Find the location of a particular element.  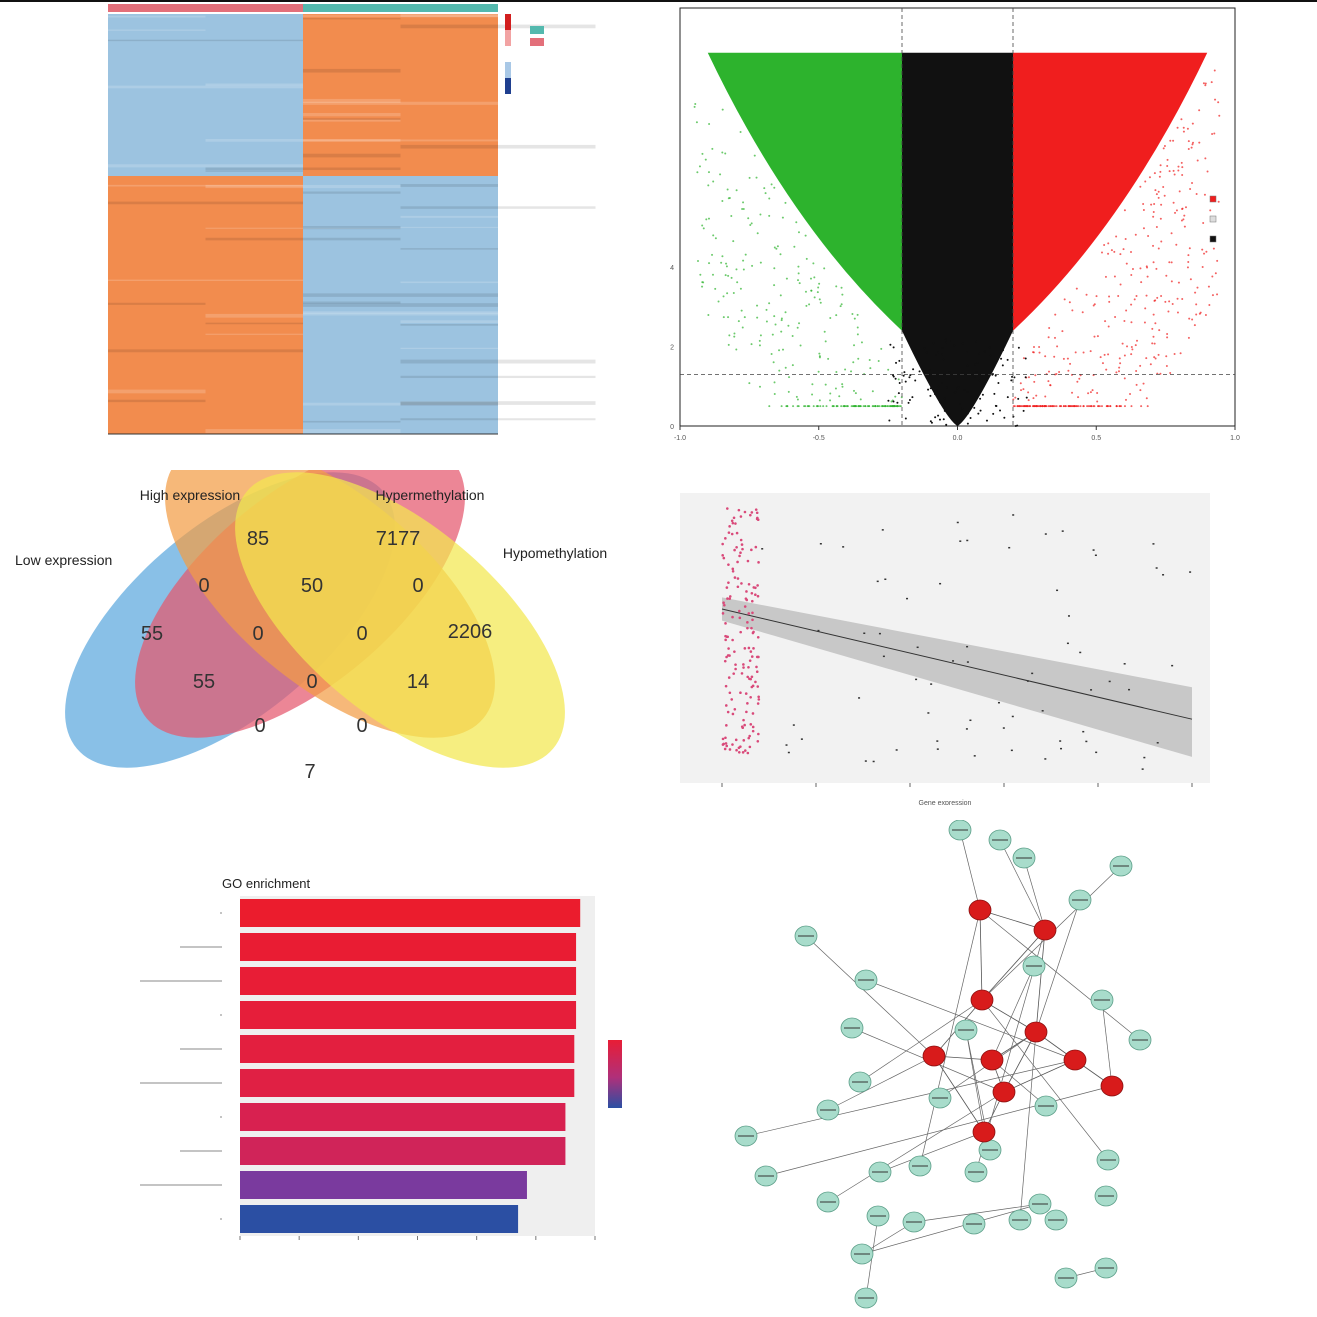

volcano-x-tick-label: 0.5 is located at coordinates (1096, 438).